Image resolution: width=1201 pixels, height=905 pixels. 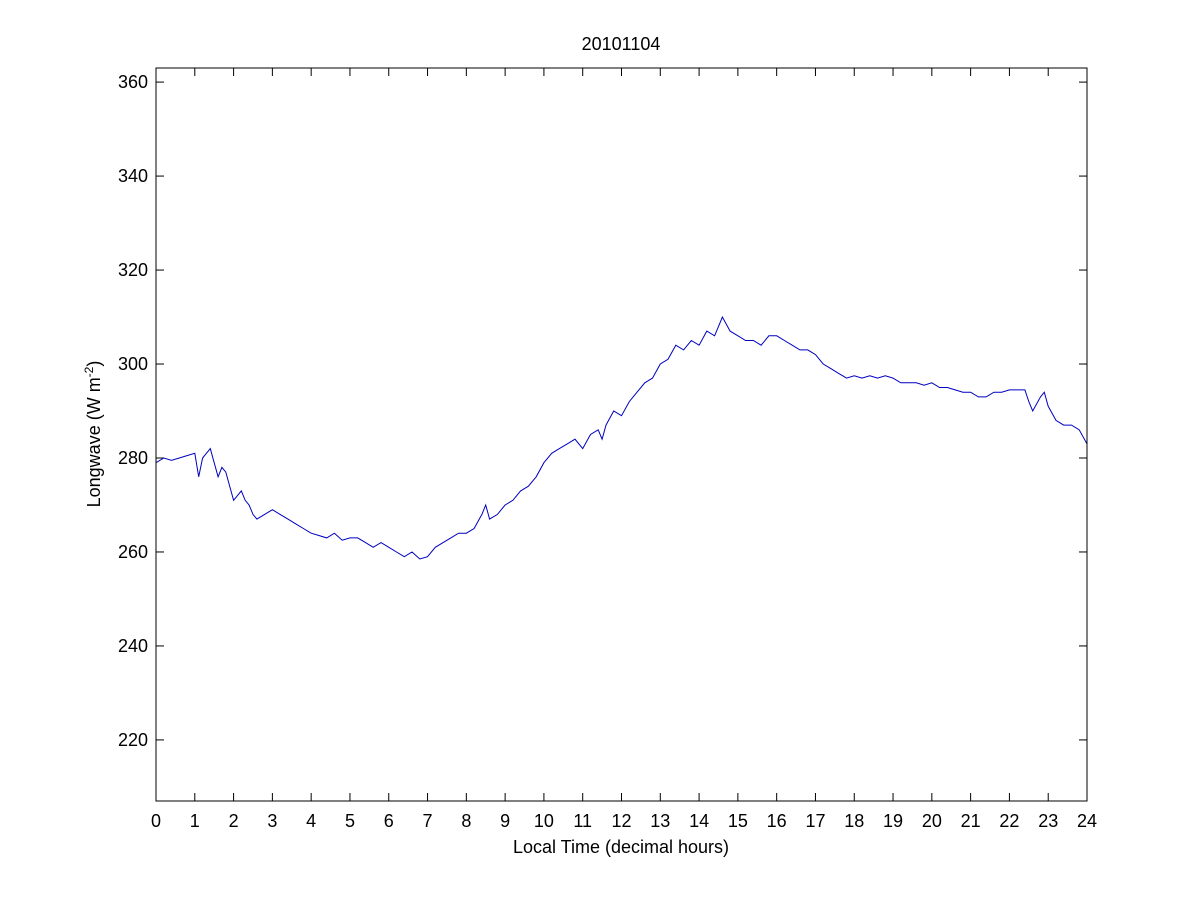 I want to click on y-tick-label: 300, so click(x=133, y=364).